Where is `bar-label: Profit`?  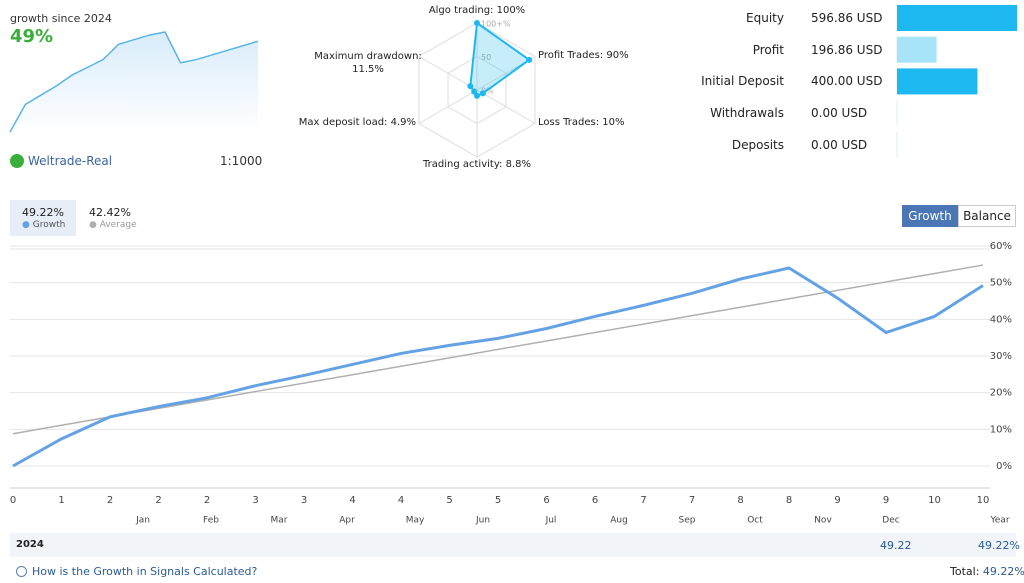
bar-label: Profit is located at coordinates (768, 49).